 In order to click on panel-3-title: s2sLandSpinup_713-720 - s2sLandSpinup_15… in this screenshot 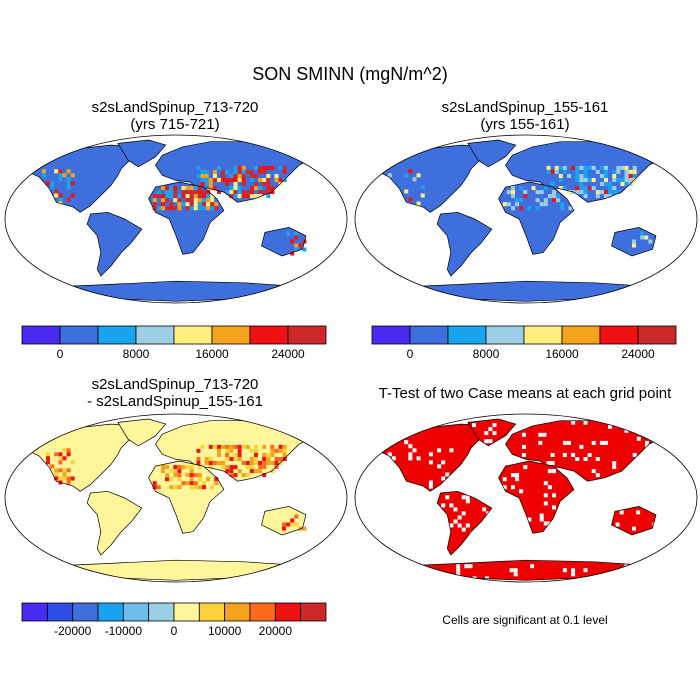, I will do `click(175, 393)`.